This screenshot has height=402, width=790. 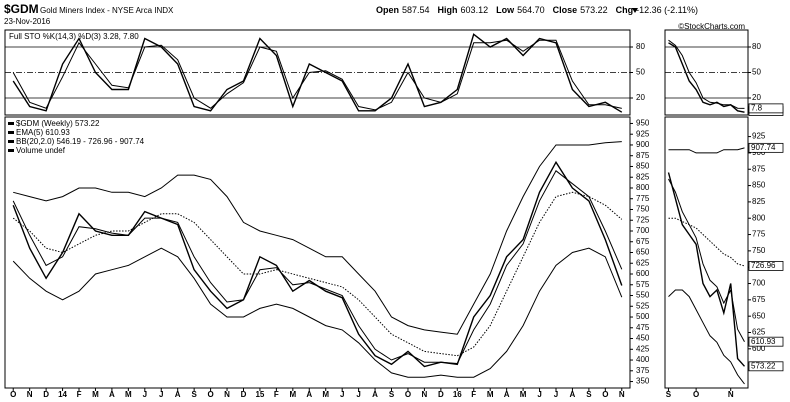 I want to click on x-tick-label: 15, so click(x=259, y=394).